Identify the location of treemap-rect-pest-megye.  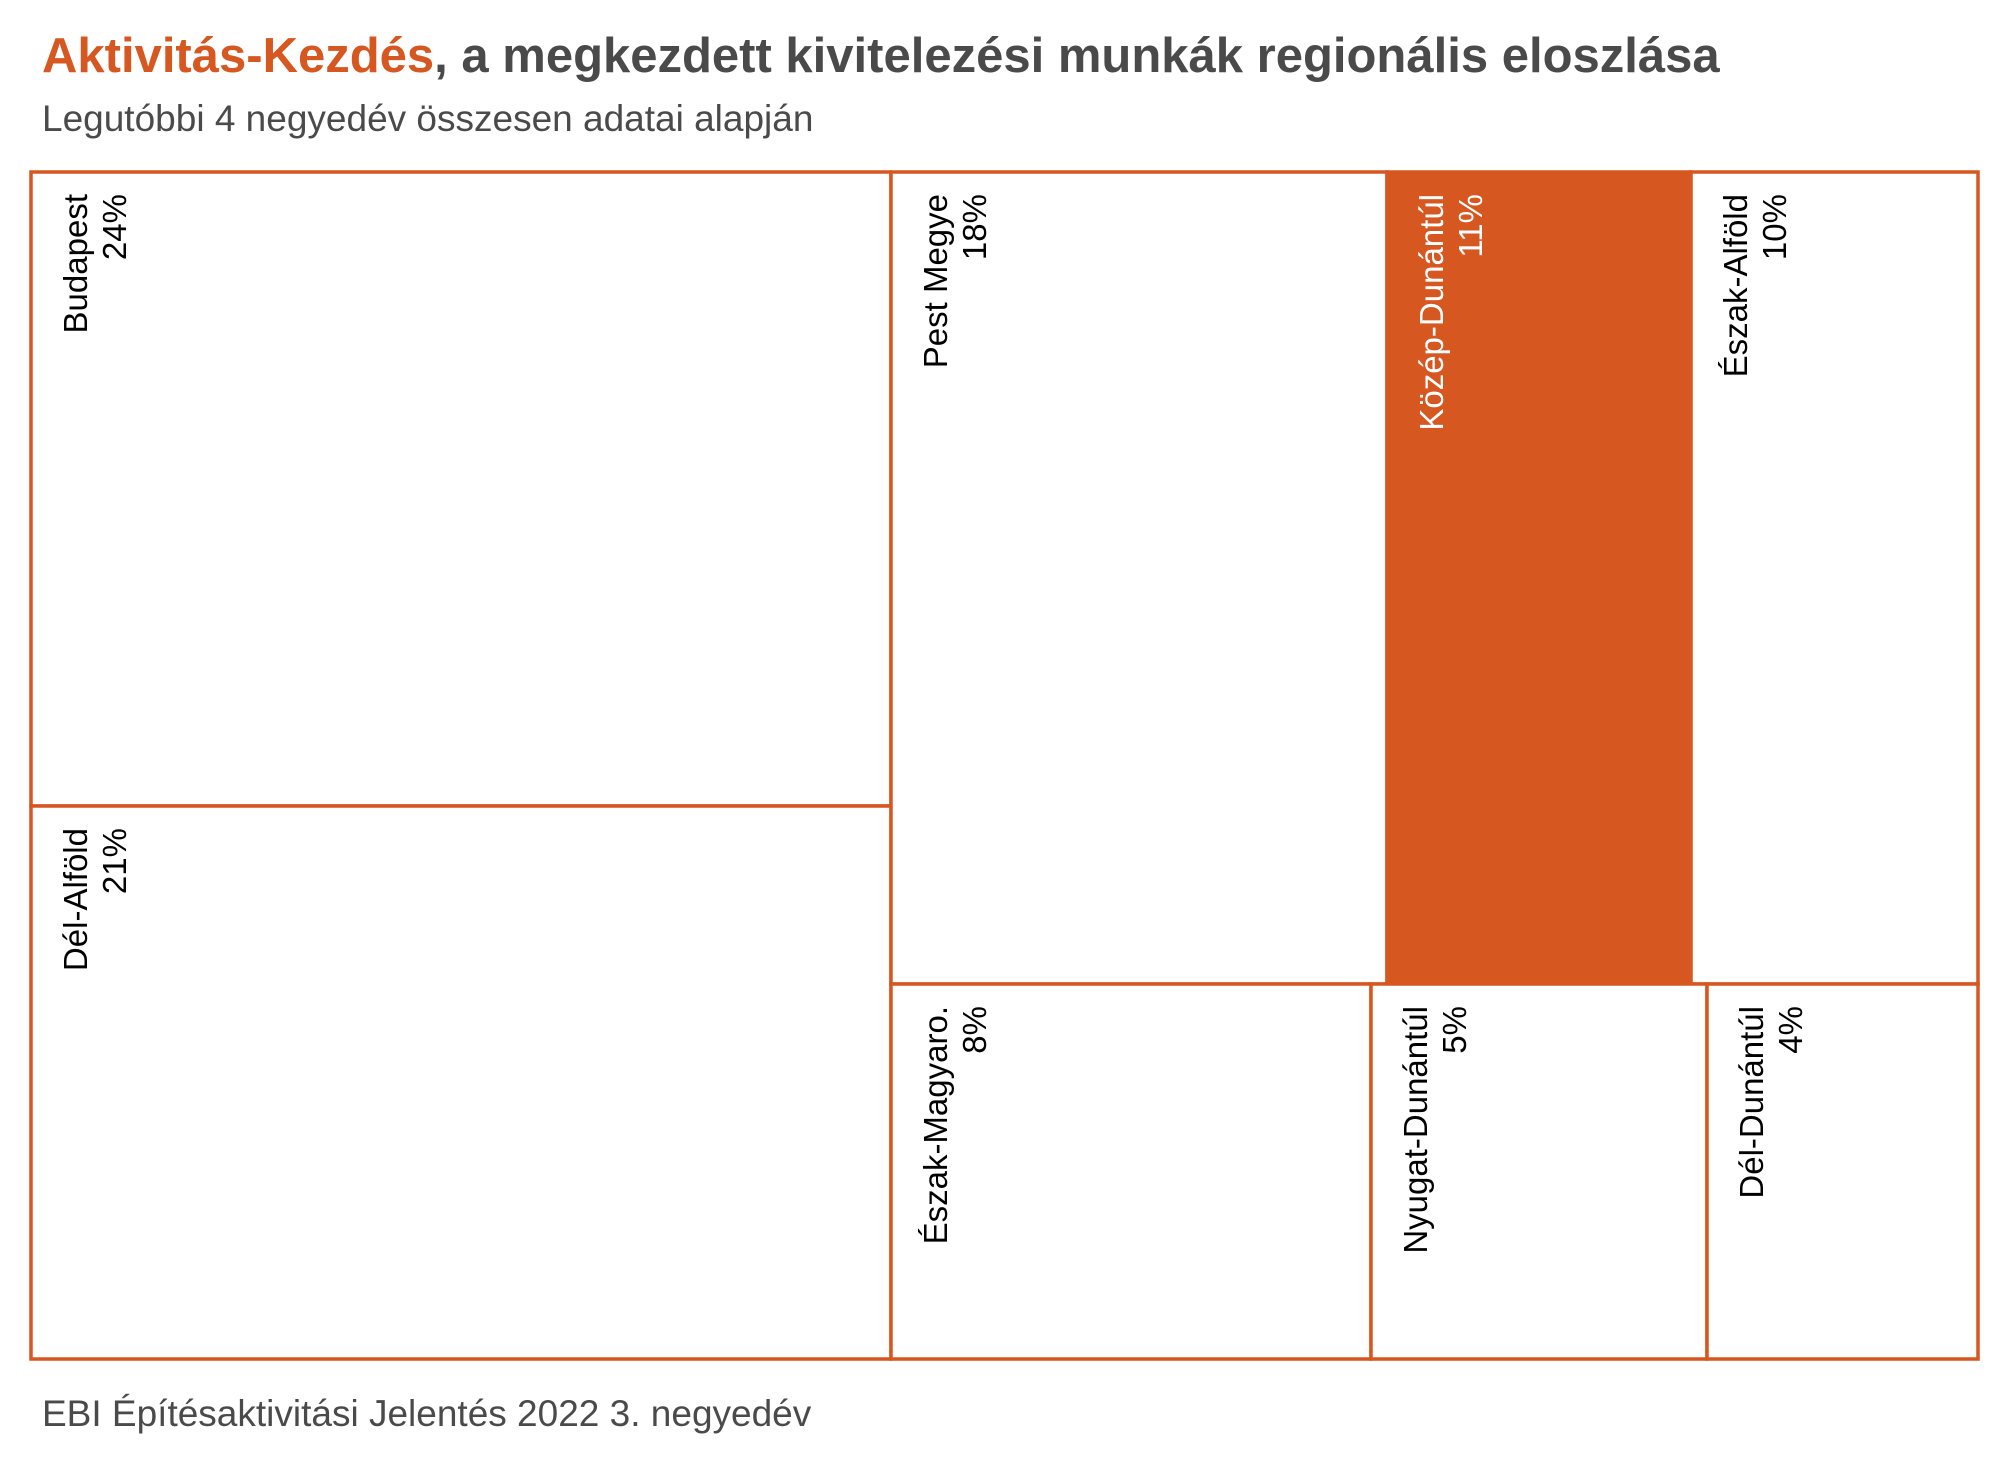
(1139, 578).